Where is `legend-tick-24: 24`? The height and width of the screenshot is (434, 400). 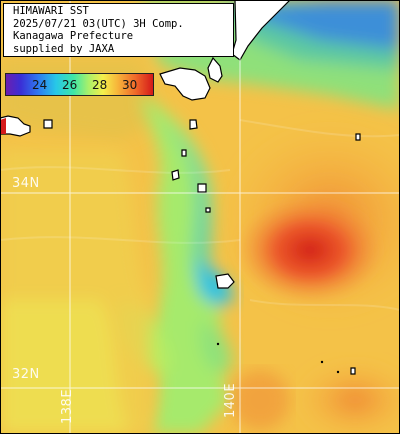 legend-tick-24: 24 is located at coordinates (40, 85).